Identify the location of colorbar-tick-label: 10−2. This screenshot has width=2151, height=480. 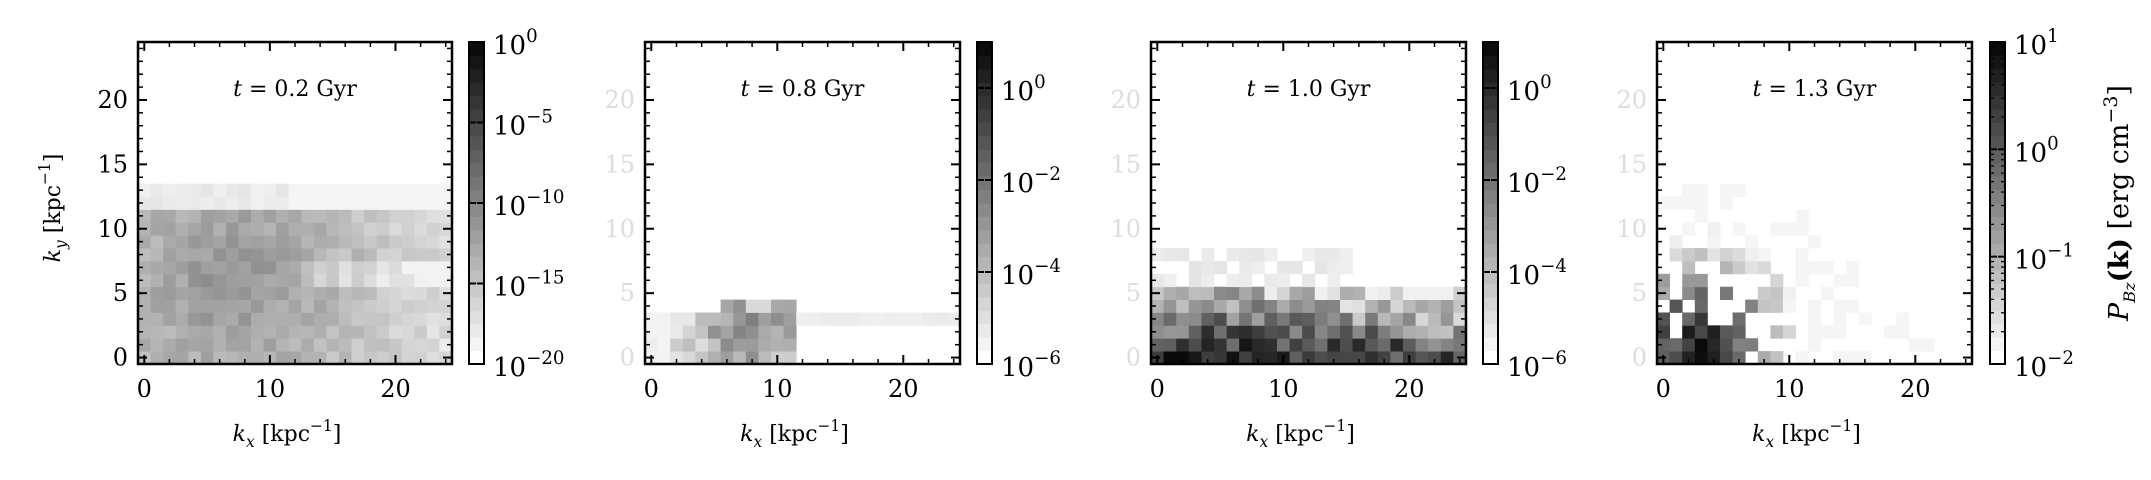
(1031, 181).